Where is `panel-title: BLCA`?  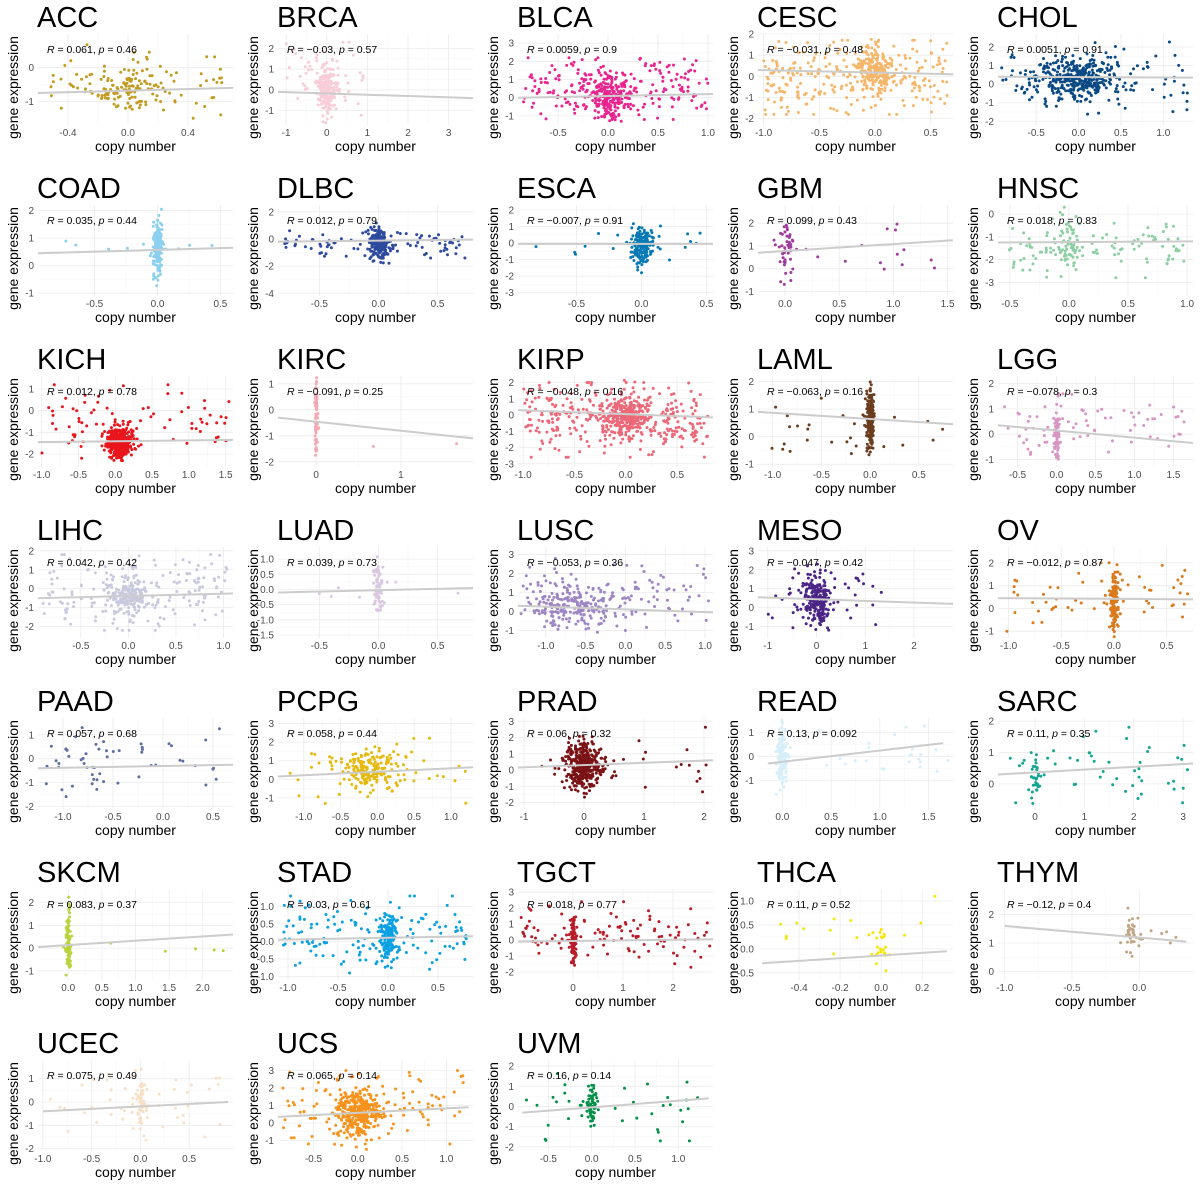 panel-title: BLCA is located at coordinates (555, 18).